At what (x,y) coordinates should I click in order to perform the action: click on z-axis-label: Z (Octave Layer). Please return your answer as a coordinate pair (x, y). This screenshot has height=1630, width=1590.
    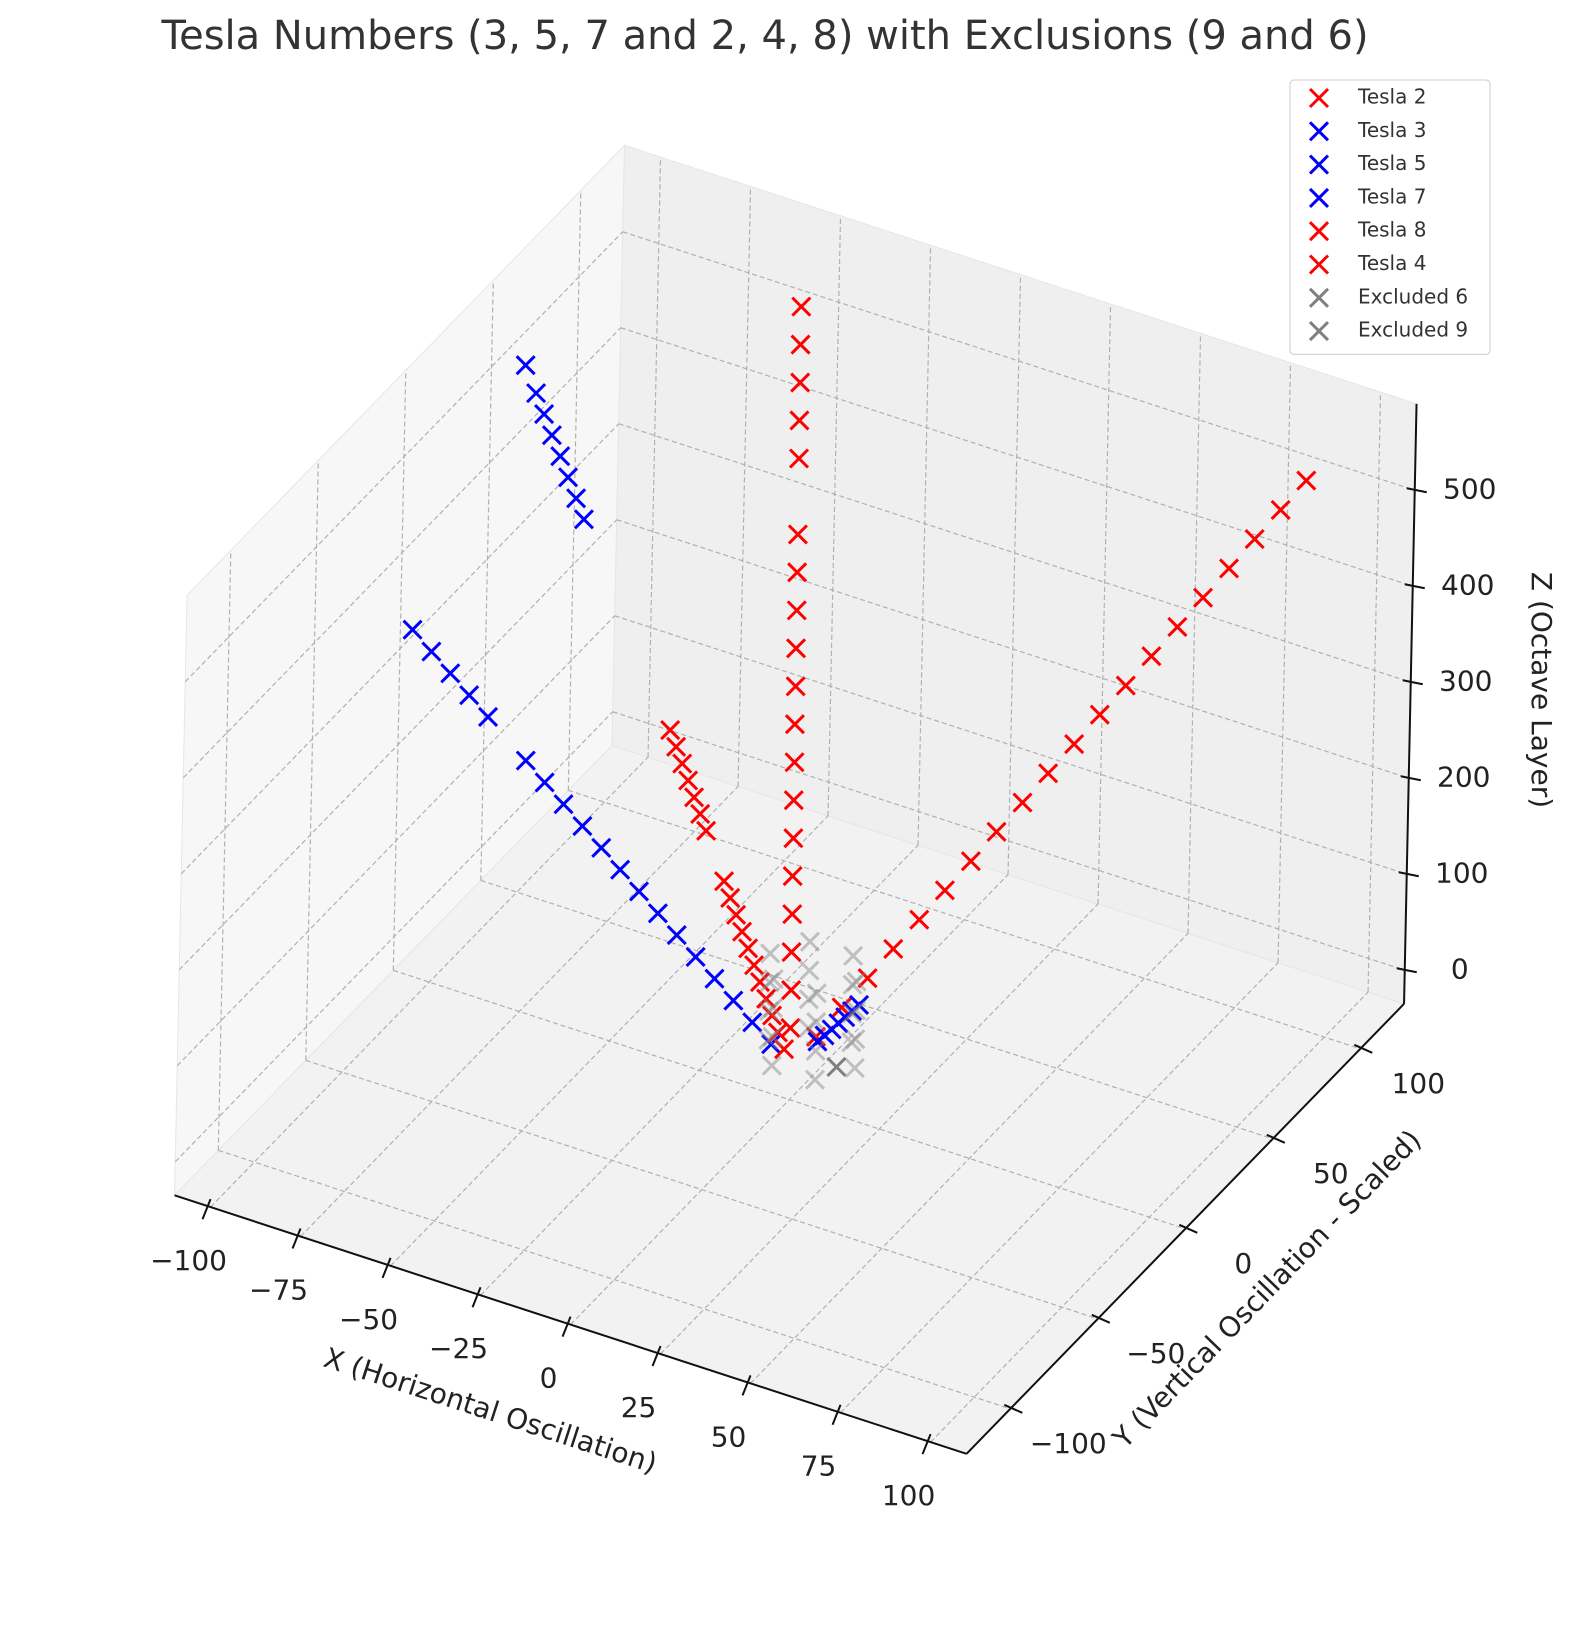
    Looking at the image, I should click on (1541, 690).